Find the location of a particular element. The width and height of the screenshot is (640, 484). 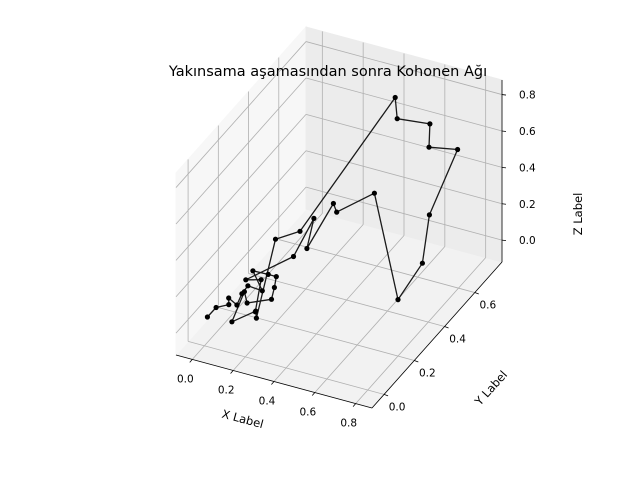

y-tick-label: 0.6 is located at coordinates (487, 306).